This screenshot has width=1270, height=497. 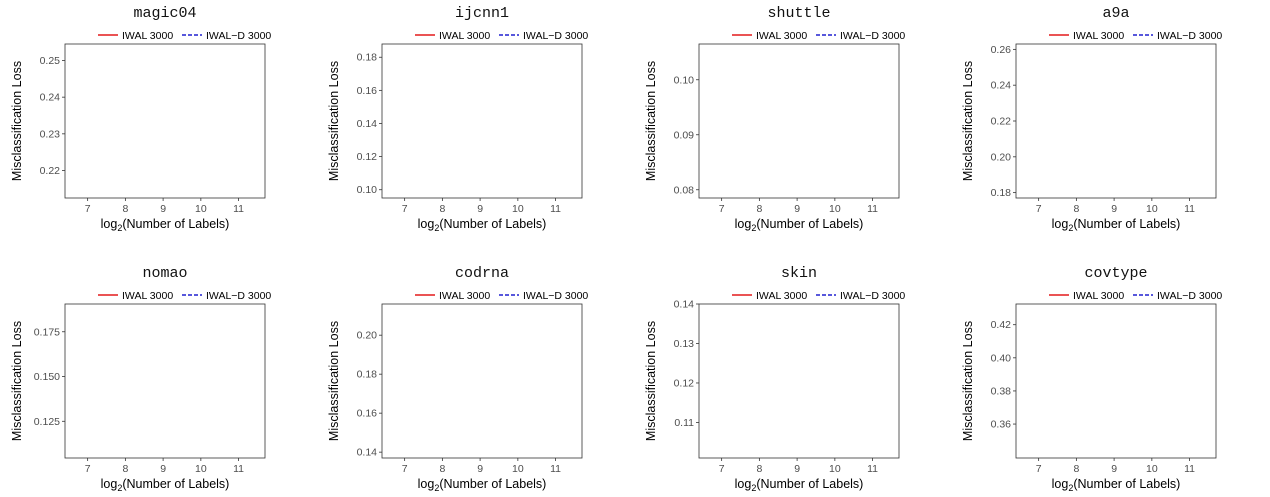 I want to click on chart-title: ijcnn1, so click(x=482, y=13).